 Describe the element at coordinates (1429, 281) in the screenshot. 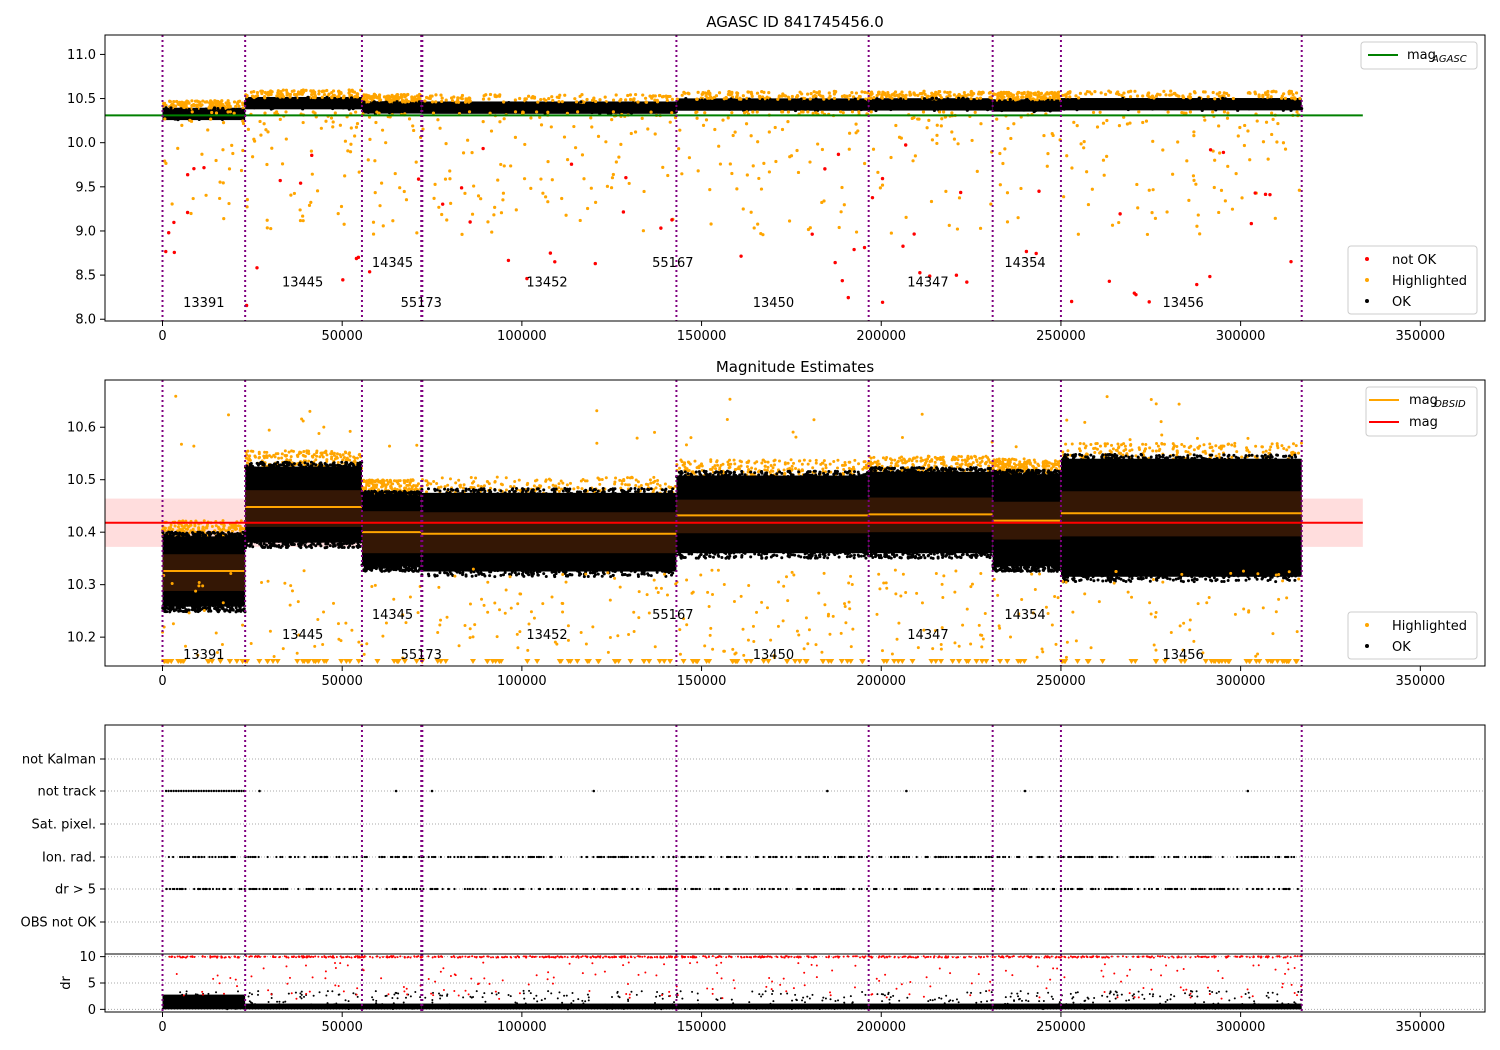

I see `legend-label: Highlighted` at that location.